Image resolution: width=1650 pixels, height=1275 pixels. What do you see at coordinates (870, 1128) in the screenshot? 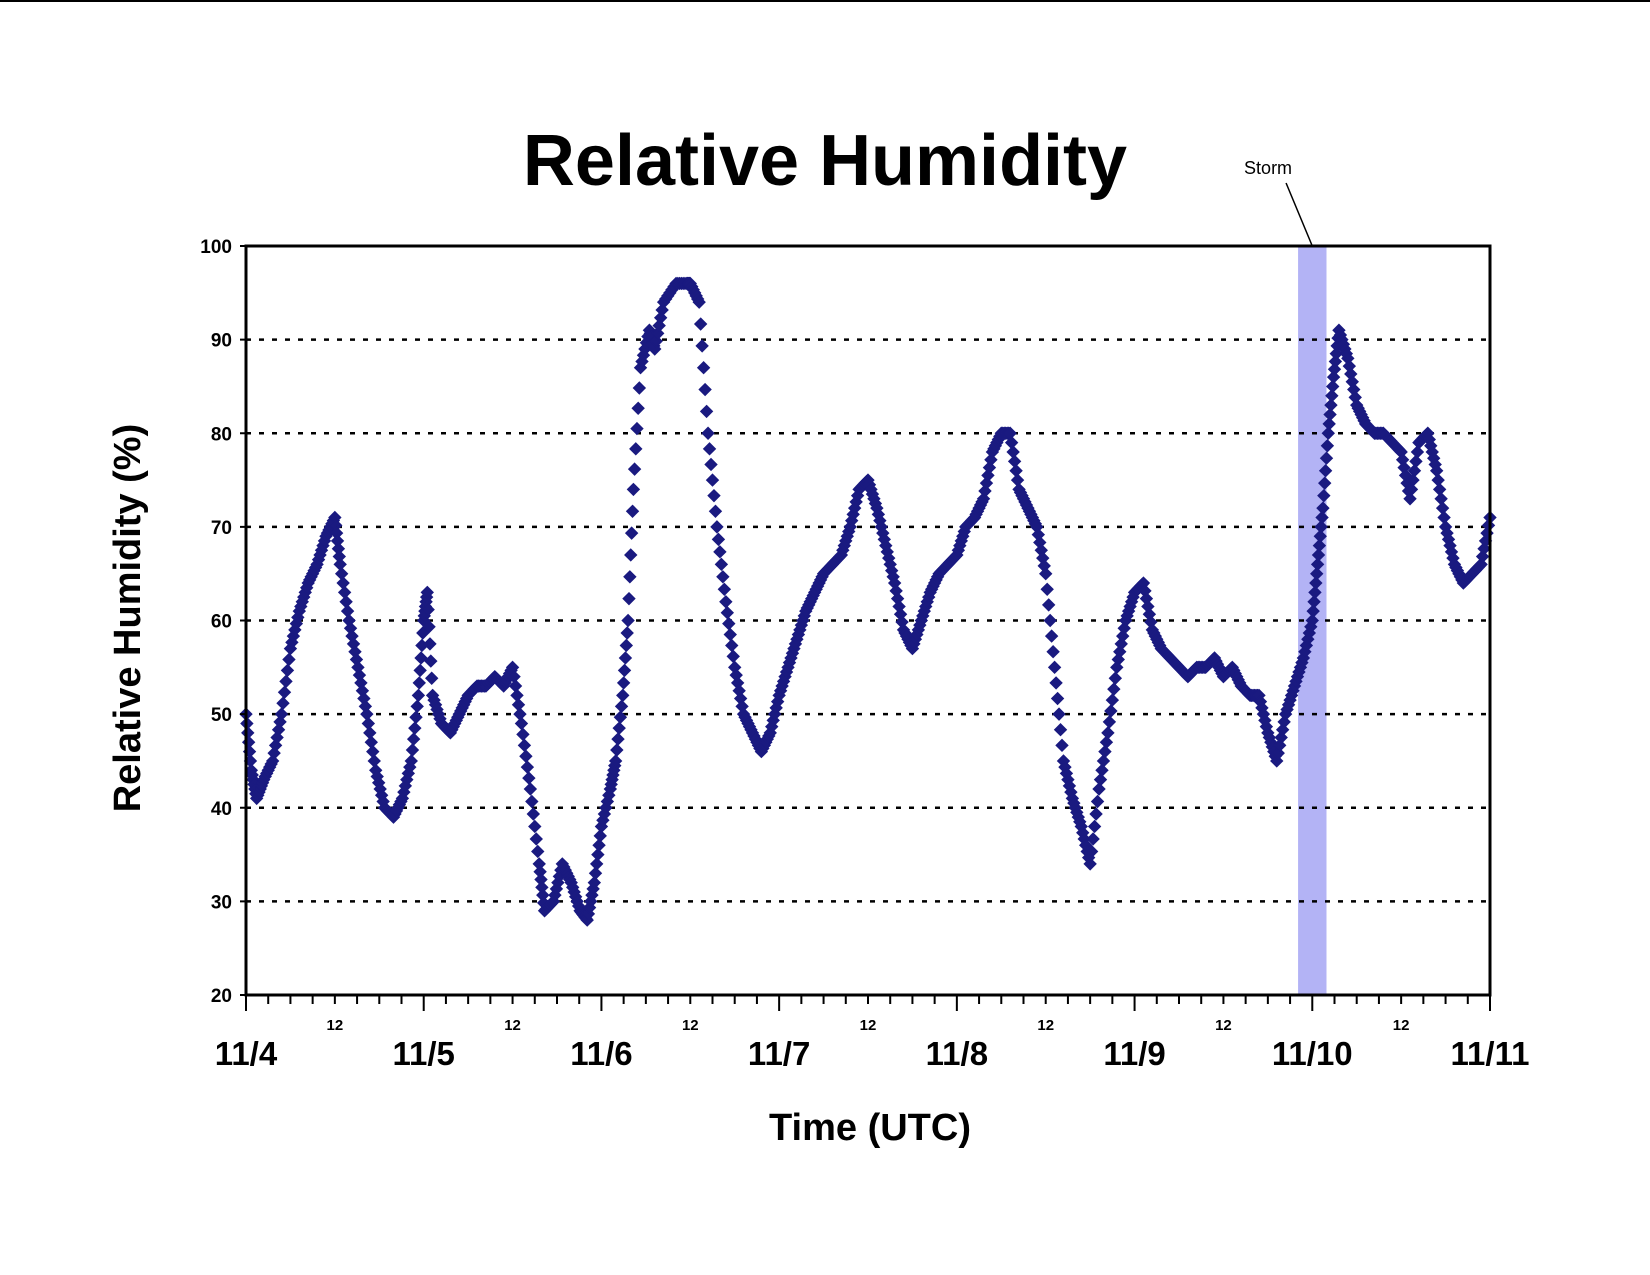
I see `x-axis-title: Time (UTC)` at bounding box center [870, 1128].